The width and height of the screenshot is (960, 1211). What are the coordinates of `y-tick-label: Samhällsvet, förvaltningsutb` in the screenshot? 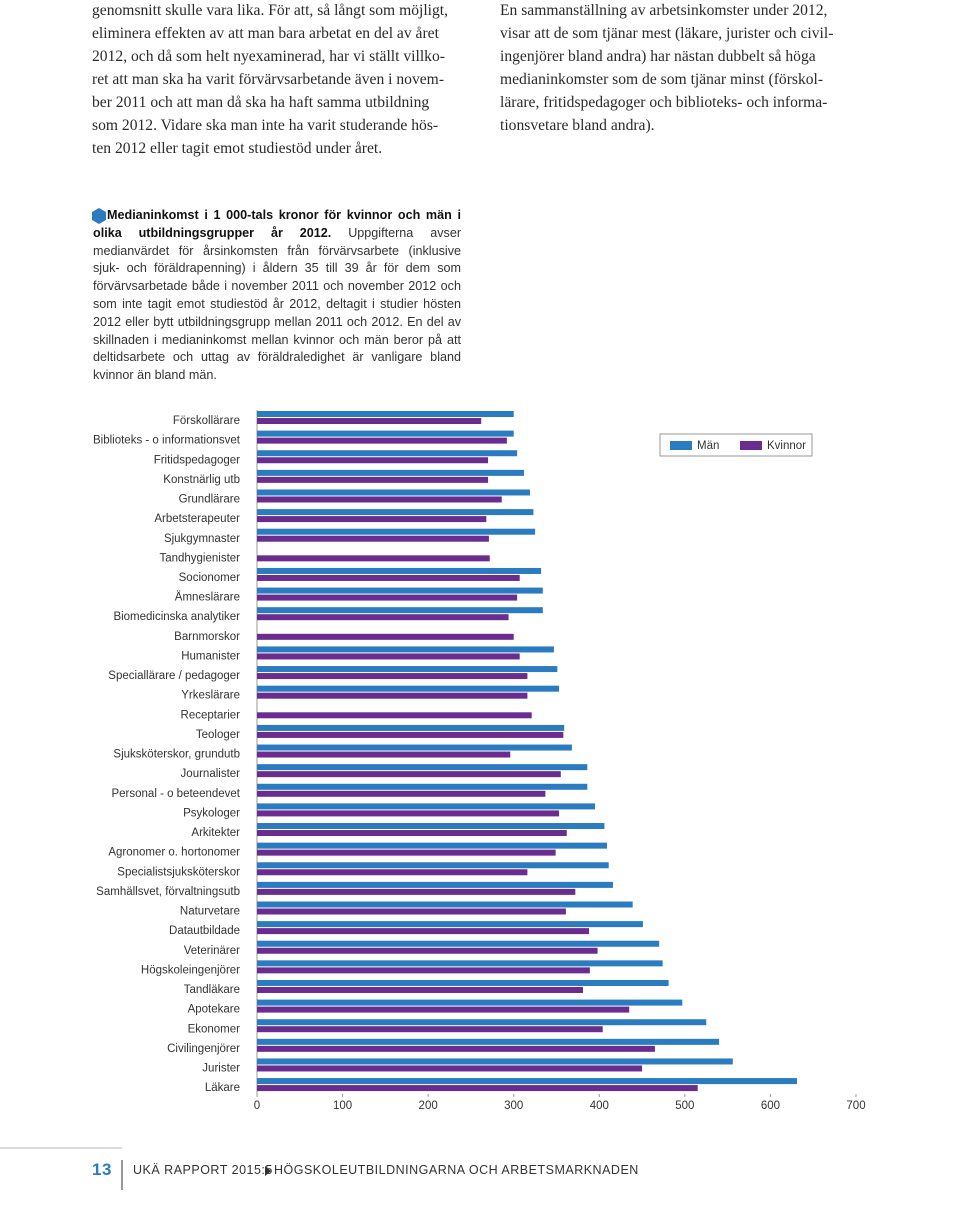 It's located at (168, 892).